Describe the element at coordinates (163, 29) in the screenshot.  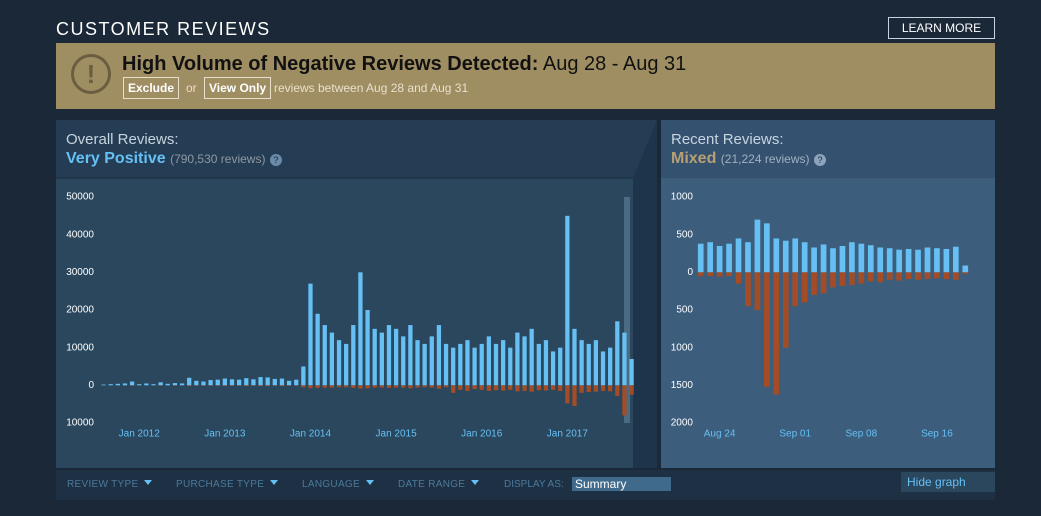
I see `section-title: CUSTOMER REVIEWS` at that location.